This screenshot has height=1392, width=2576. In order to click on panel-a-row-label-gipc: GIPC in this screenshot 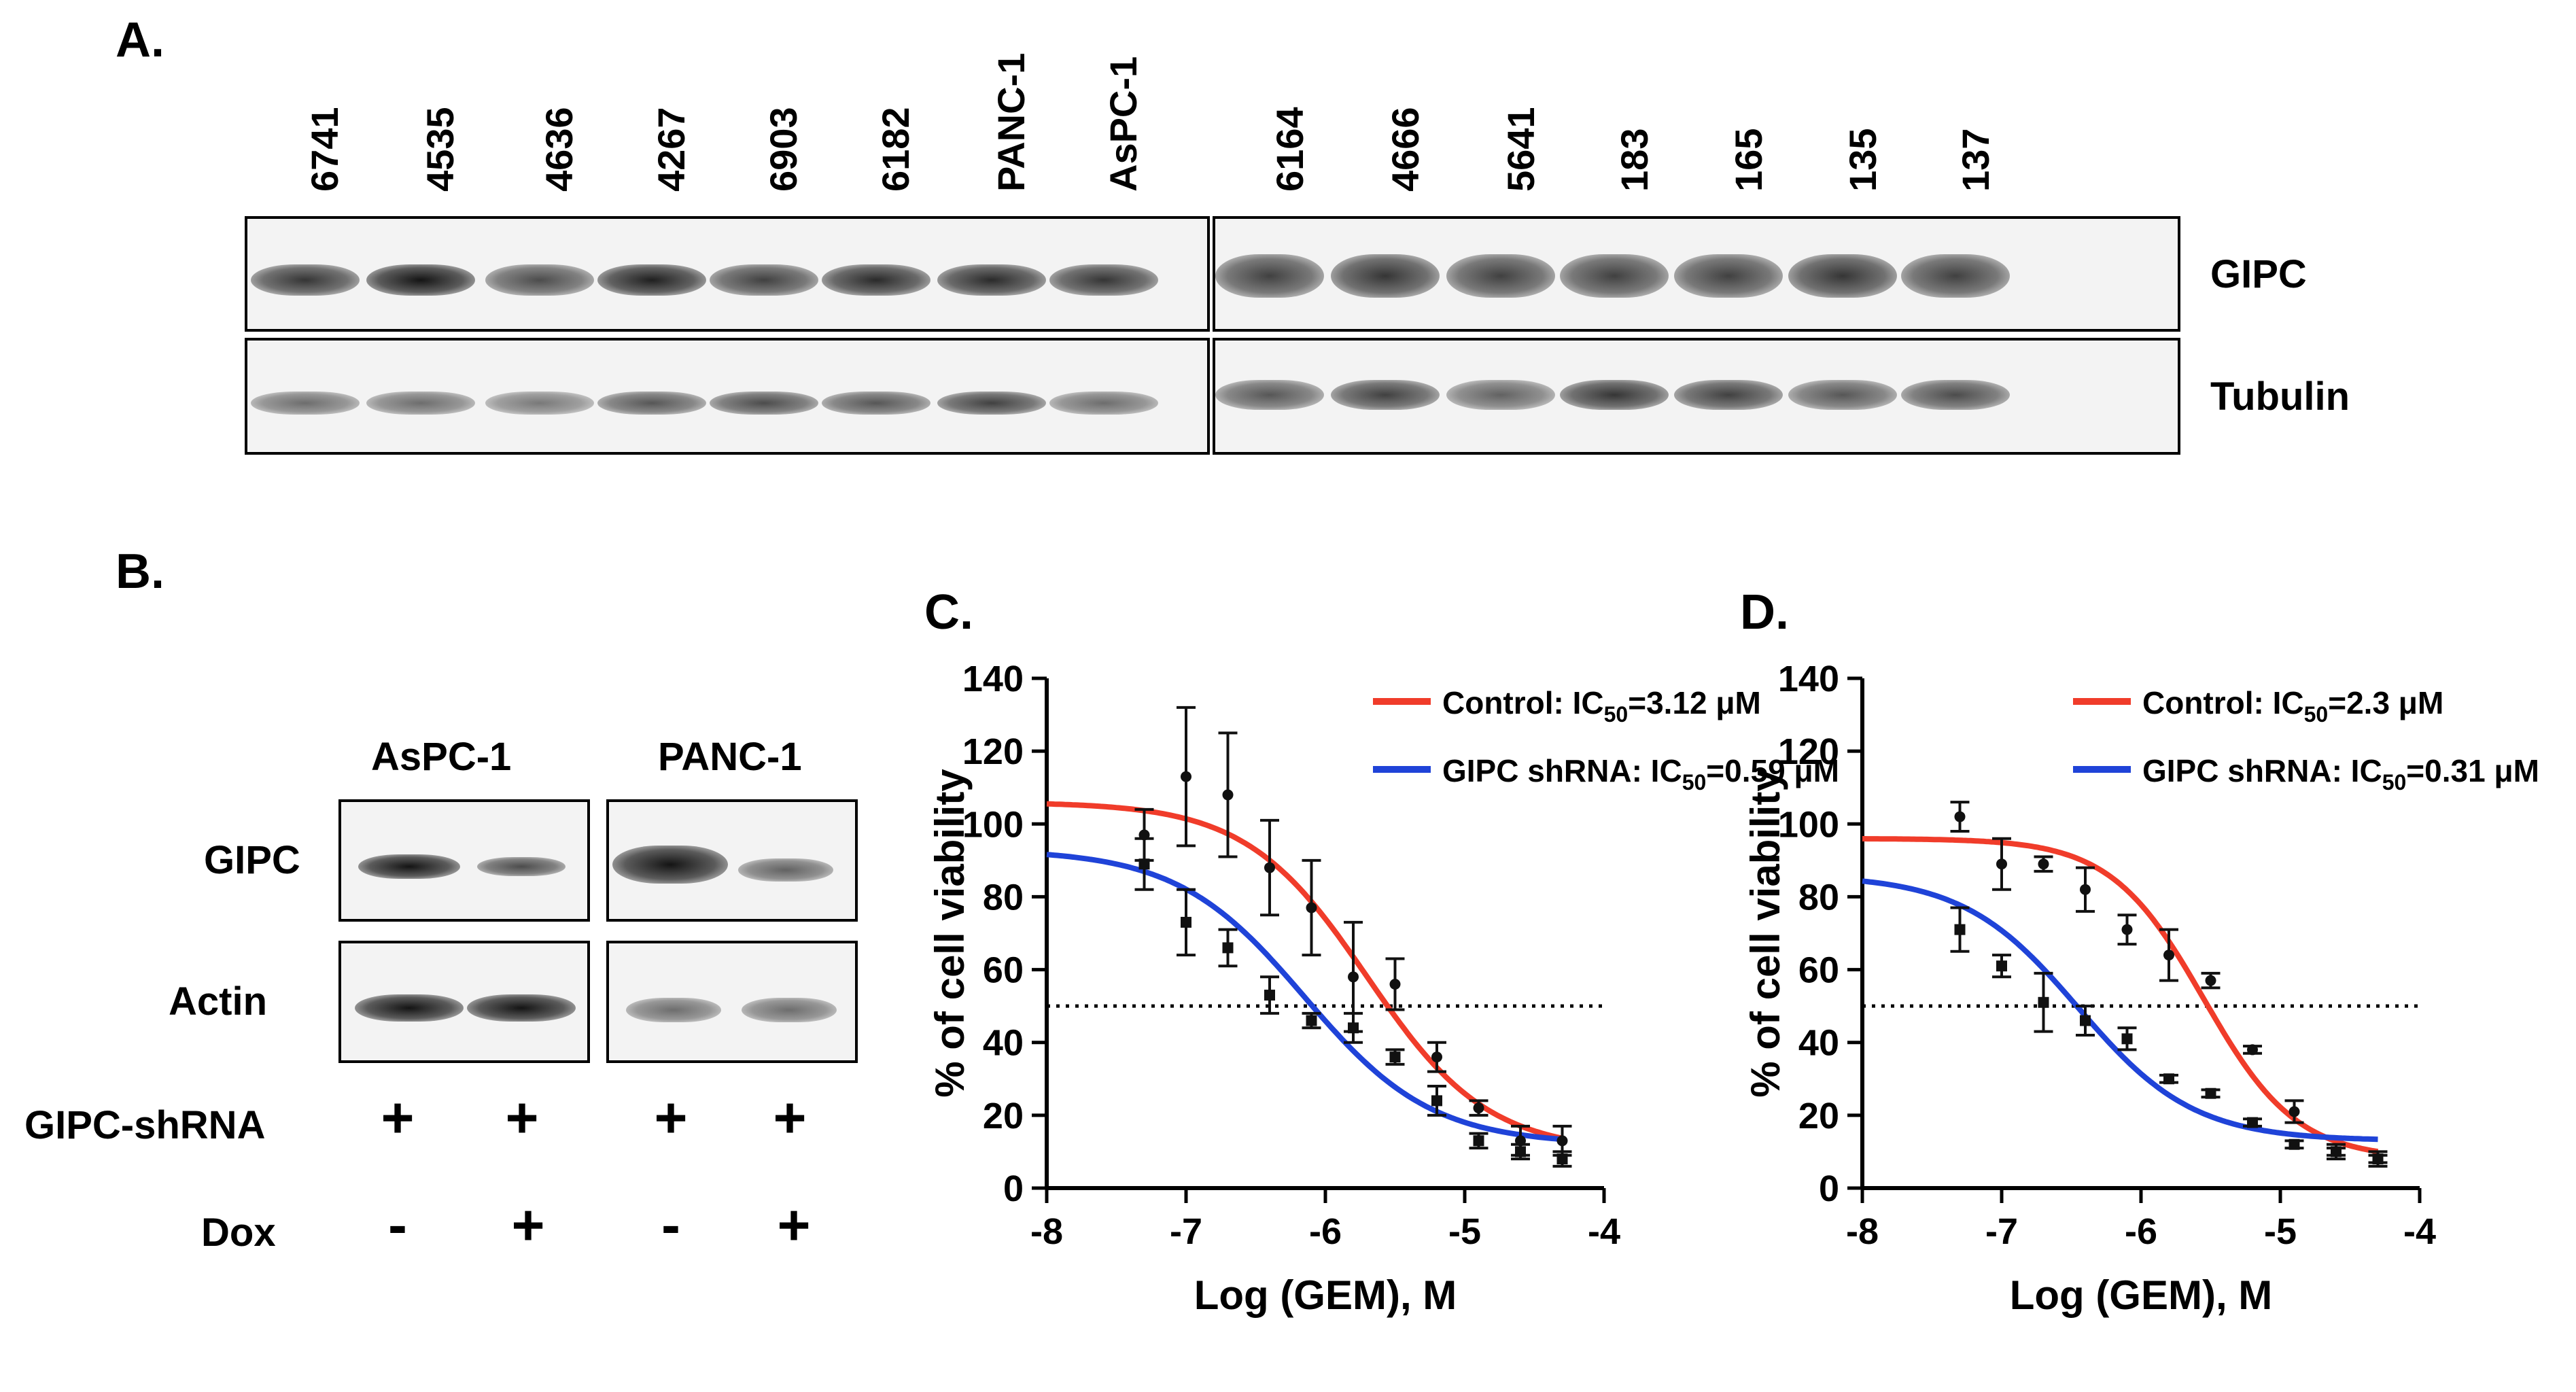, I will do `click(2258, 274)`.